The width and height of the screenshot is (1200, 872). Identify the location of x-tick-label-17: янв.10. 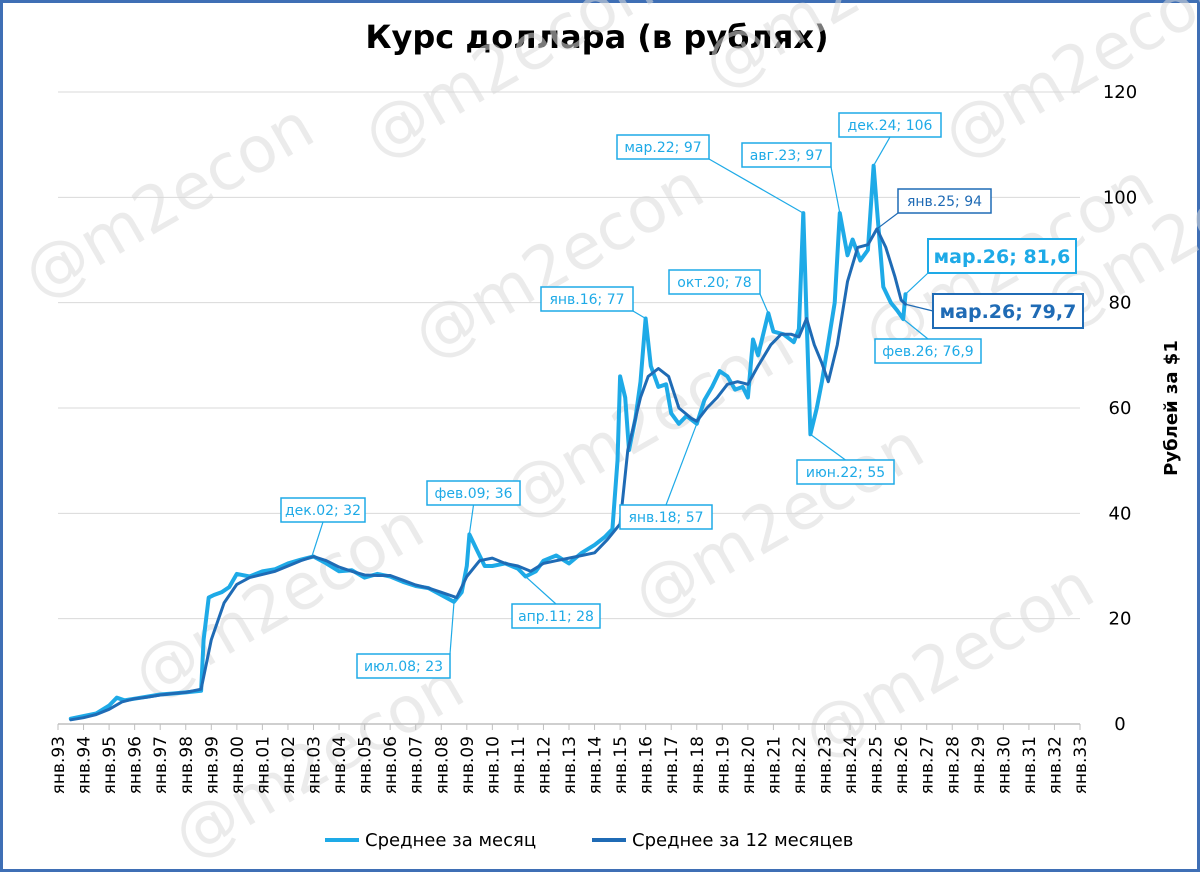
(493, 765).